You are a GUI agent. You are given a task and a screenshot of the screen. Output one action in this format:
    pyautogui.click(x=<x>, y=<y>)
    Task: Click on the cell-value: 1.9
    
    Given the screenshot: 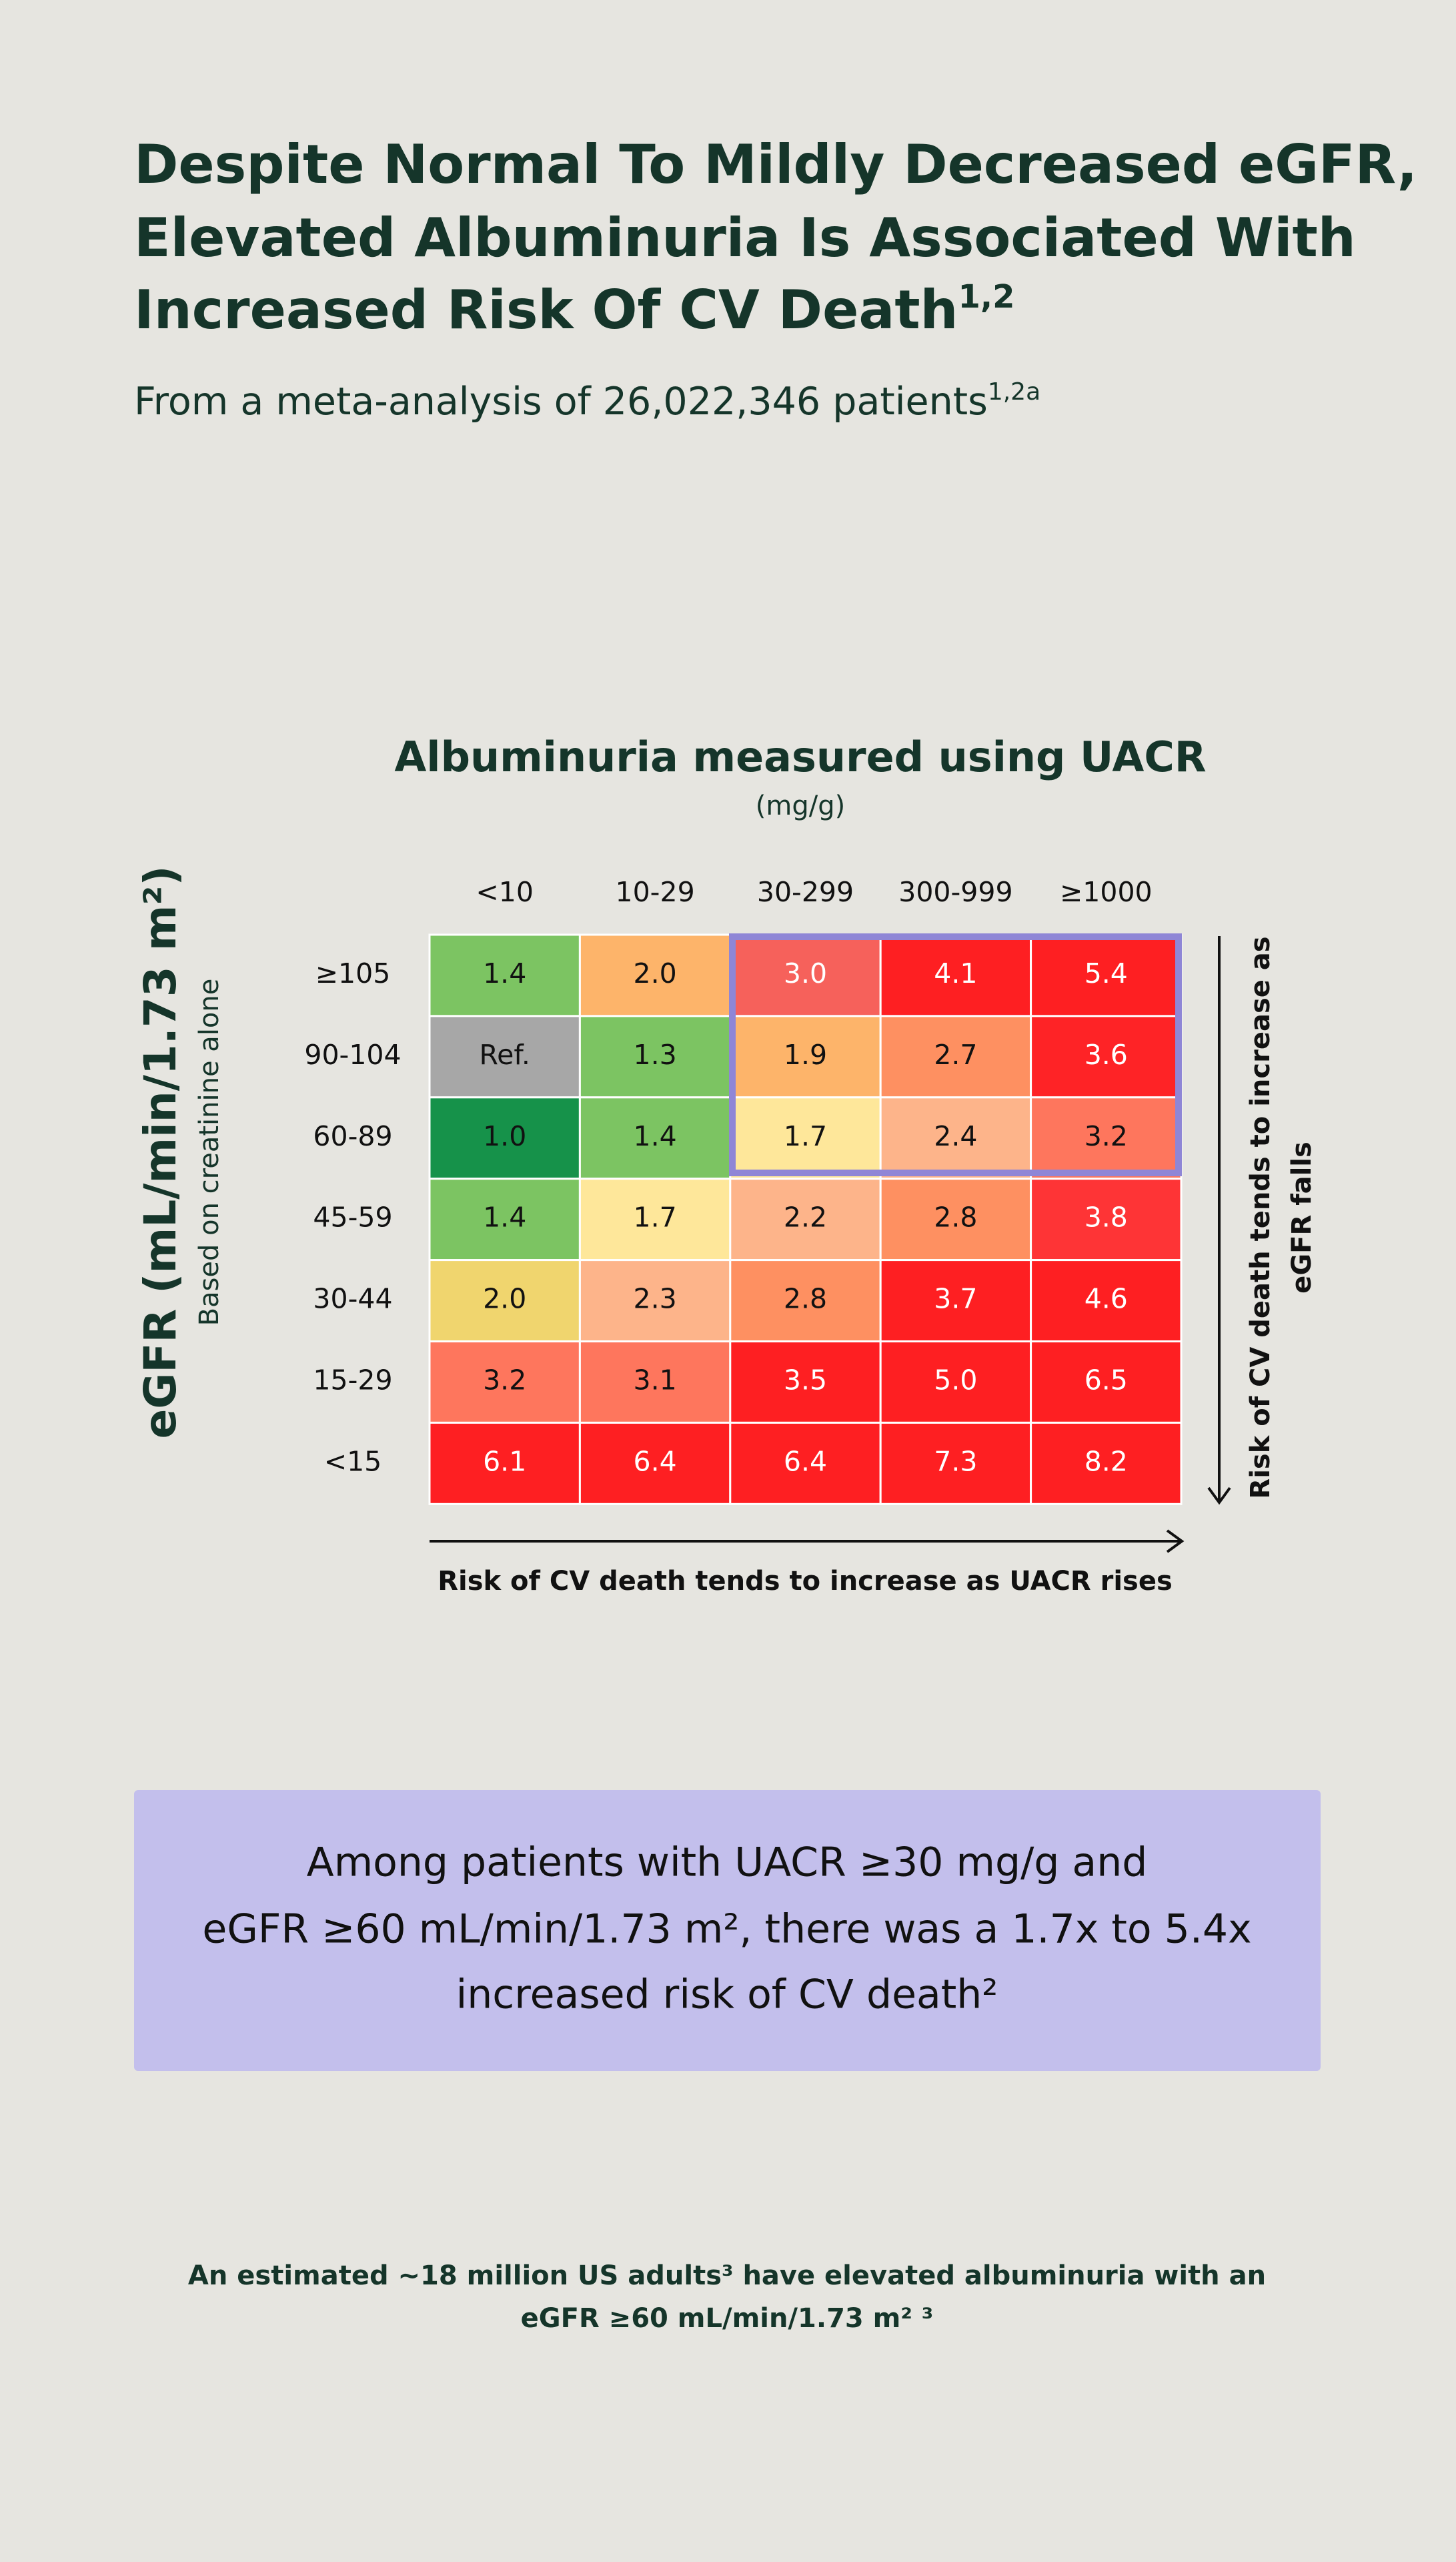 What is the action you would take?
    pyautogui.click(x=806, y=1055)
    